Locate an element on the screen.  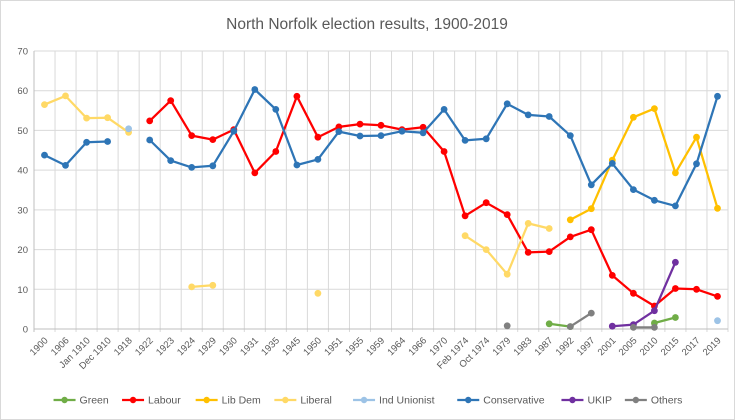
y-tick-label: 60 is located at coordinates (22, 91).